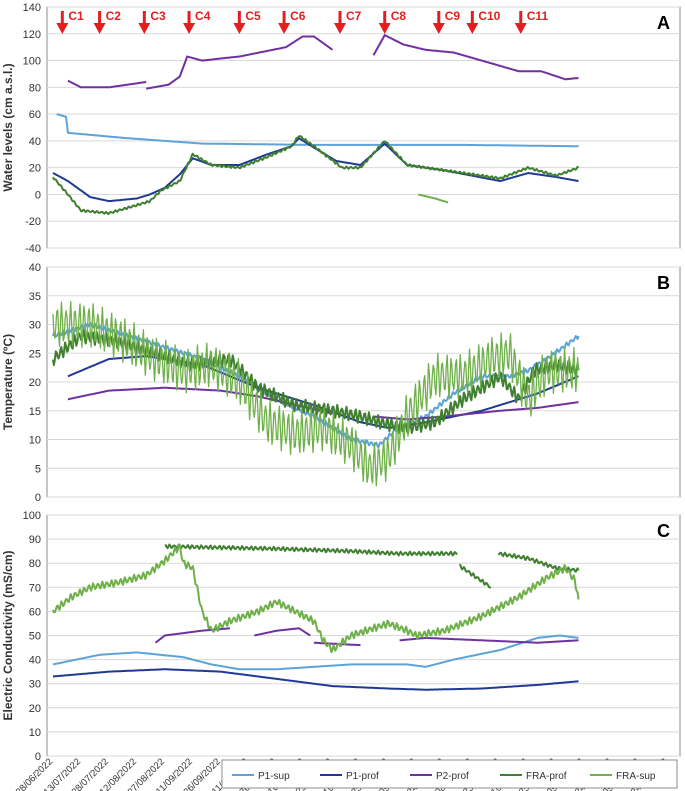  Describe the element at coordinates (35, 354) in the screenshot. I see `y-tick-label: 25` at that location.